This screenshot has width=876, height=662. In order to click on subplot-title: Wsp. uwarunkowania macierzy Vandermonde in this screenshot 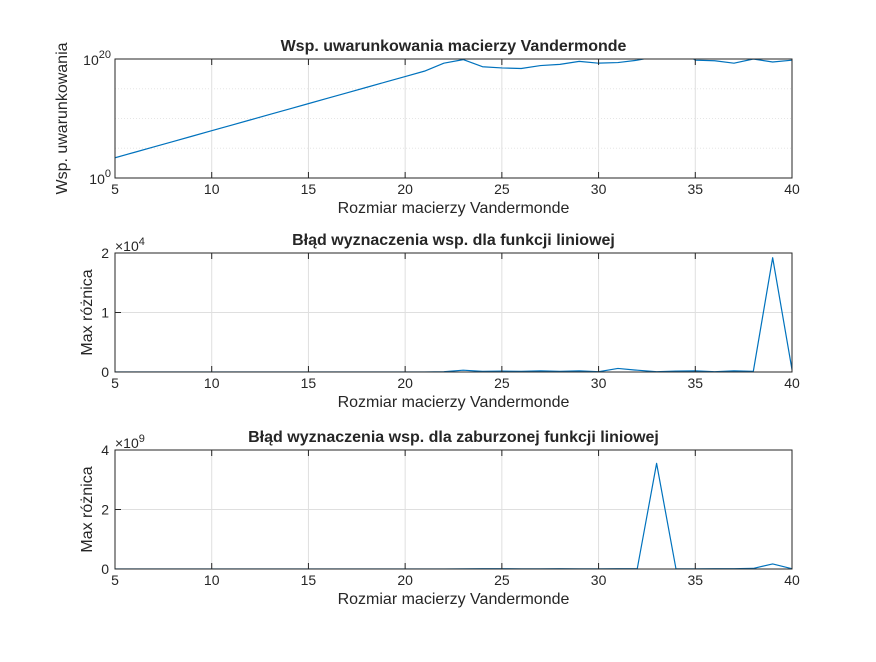, I will do `click(454, 46)`.